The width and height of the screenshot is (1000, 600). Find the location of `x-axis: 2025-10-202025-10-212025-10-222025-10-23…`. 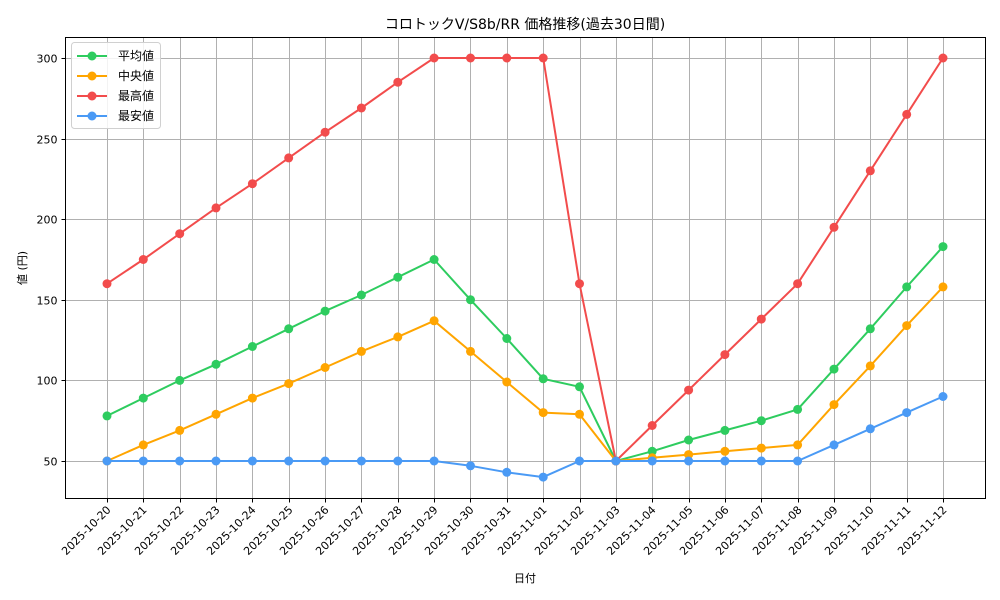

x-axis: 2025-10-202025-10-212025-10-222025-10-23… is located at coordinates (504, 528).